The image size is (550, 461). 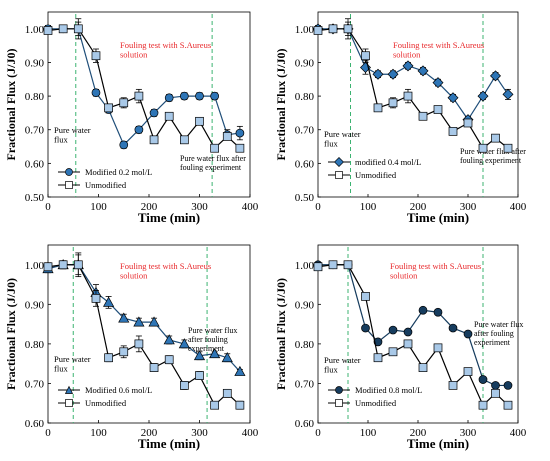 I want to click on y-tick-label: 0.90, so click(x=35, y=305).